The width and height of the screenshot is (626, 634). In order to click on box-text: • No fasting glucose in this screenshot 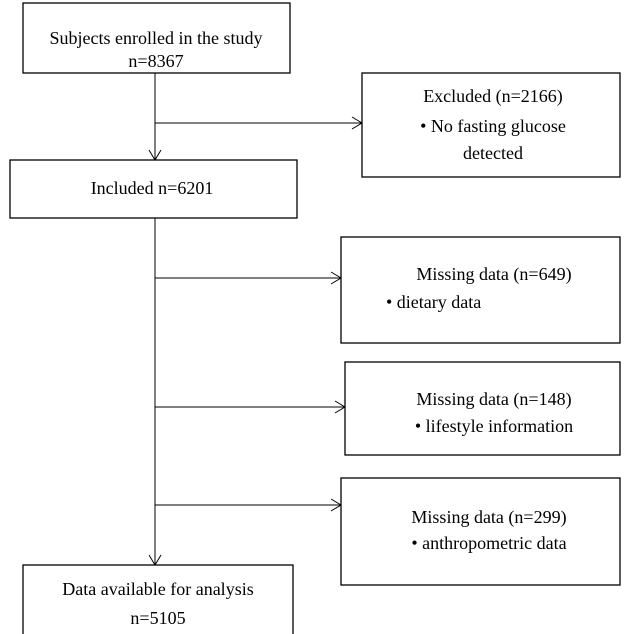, I will do `click(493, 126)`.